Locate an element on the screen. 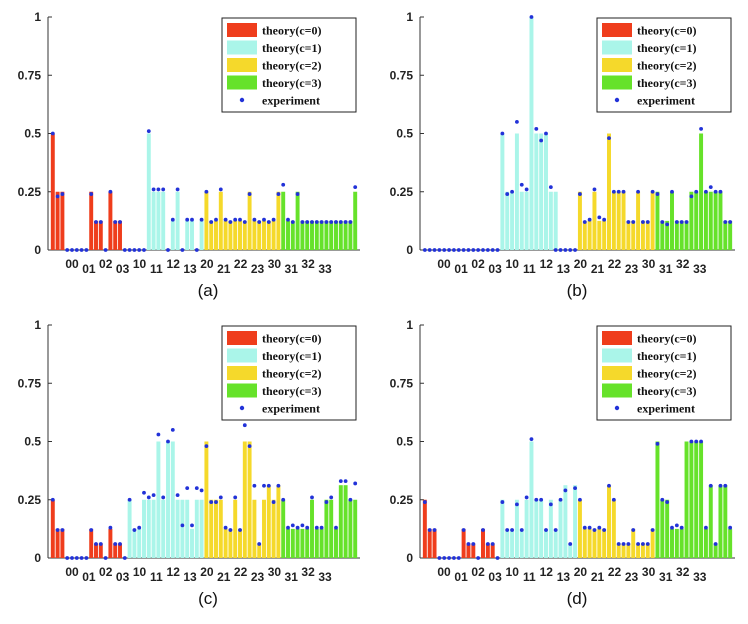 The image size is (748, 624). x-category-label: 03 is located at coordinates (123, 577).